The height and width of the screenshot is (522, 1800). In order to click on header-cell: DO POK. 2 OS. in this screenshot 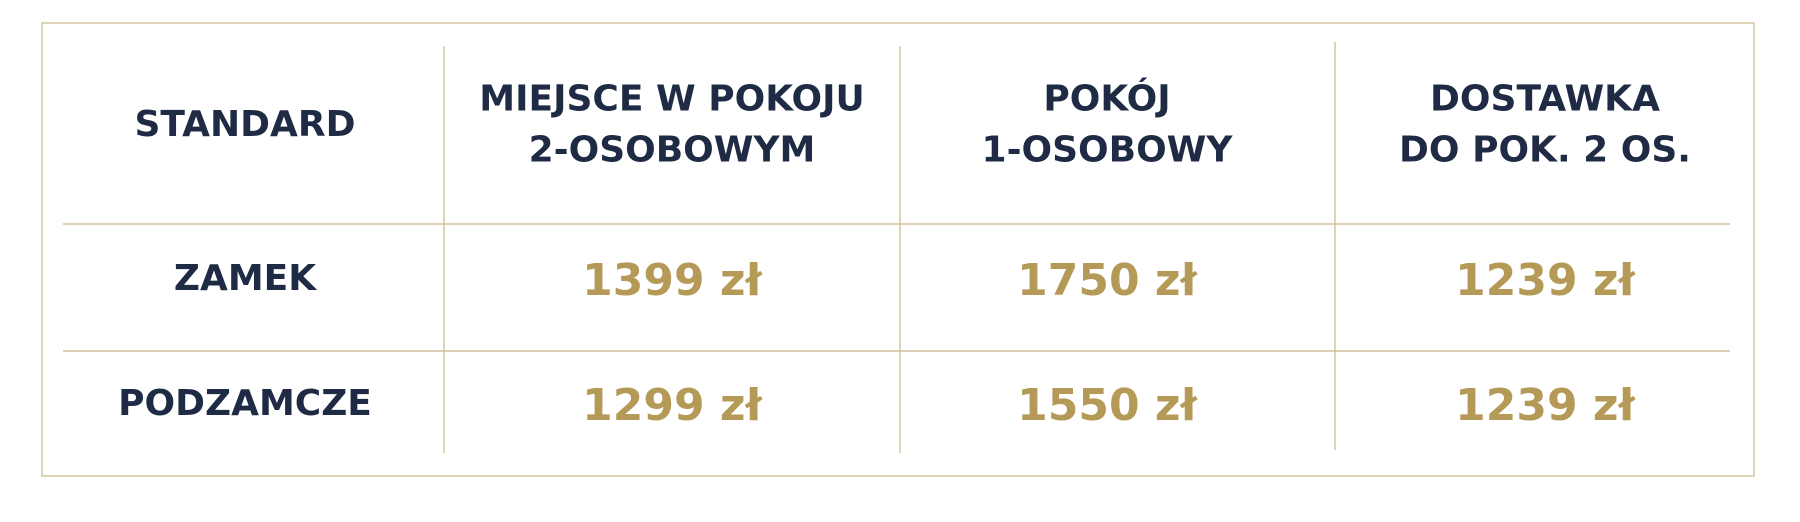, I will do `click(1545, 150)`.